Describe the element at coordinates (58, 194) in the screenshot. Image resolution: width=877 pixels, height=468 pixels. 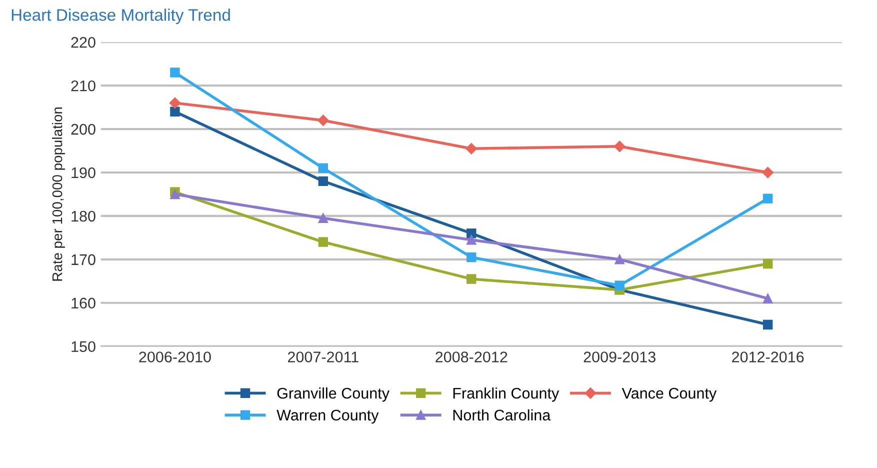
I see `y-axis-title: Rate per 100,000 population` at that location.